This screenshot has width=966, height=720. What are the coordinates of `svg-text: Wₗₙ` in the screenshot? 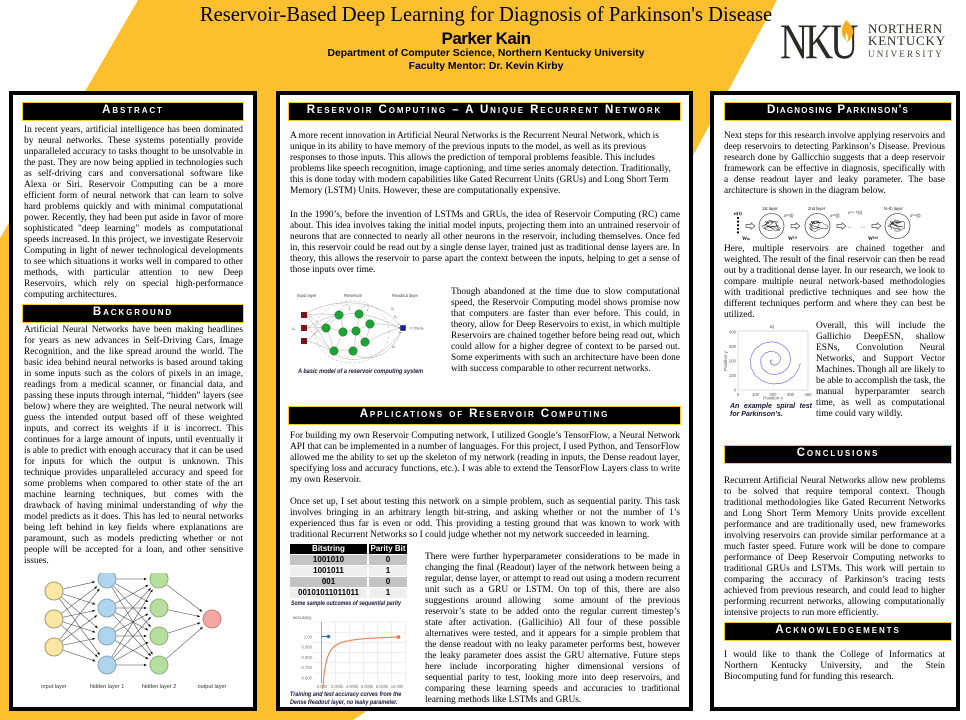 It's located at (746, 239).